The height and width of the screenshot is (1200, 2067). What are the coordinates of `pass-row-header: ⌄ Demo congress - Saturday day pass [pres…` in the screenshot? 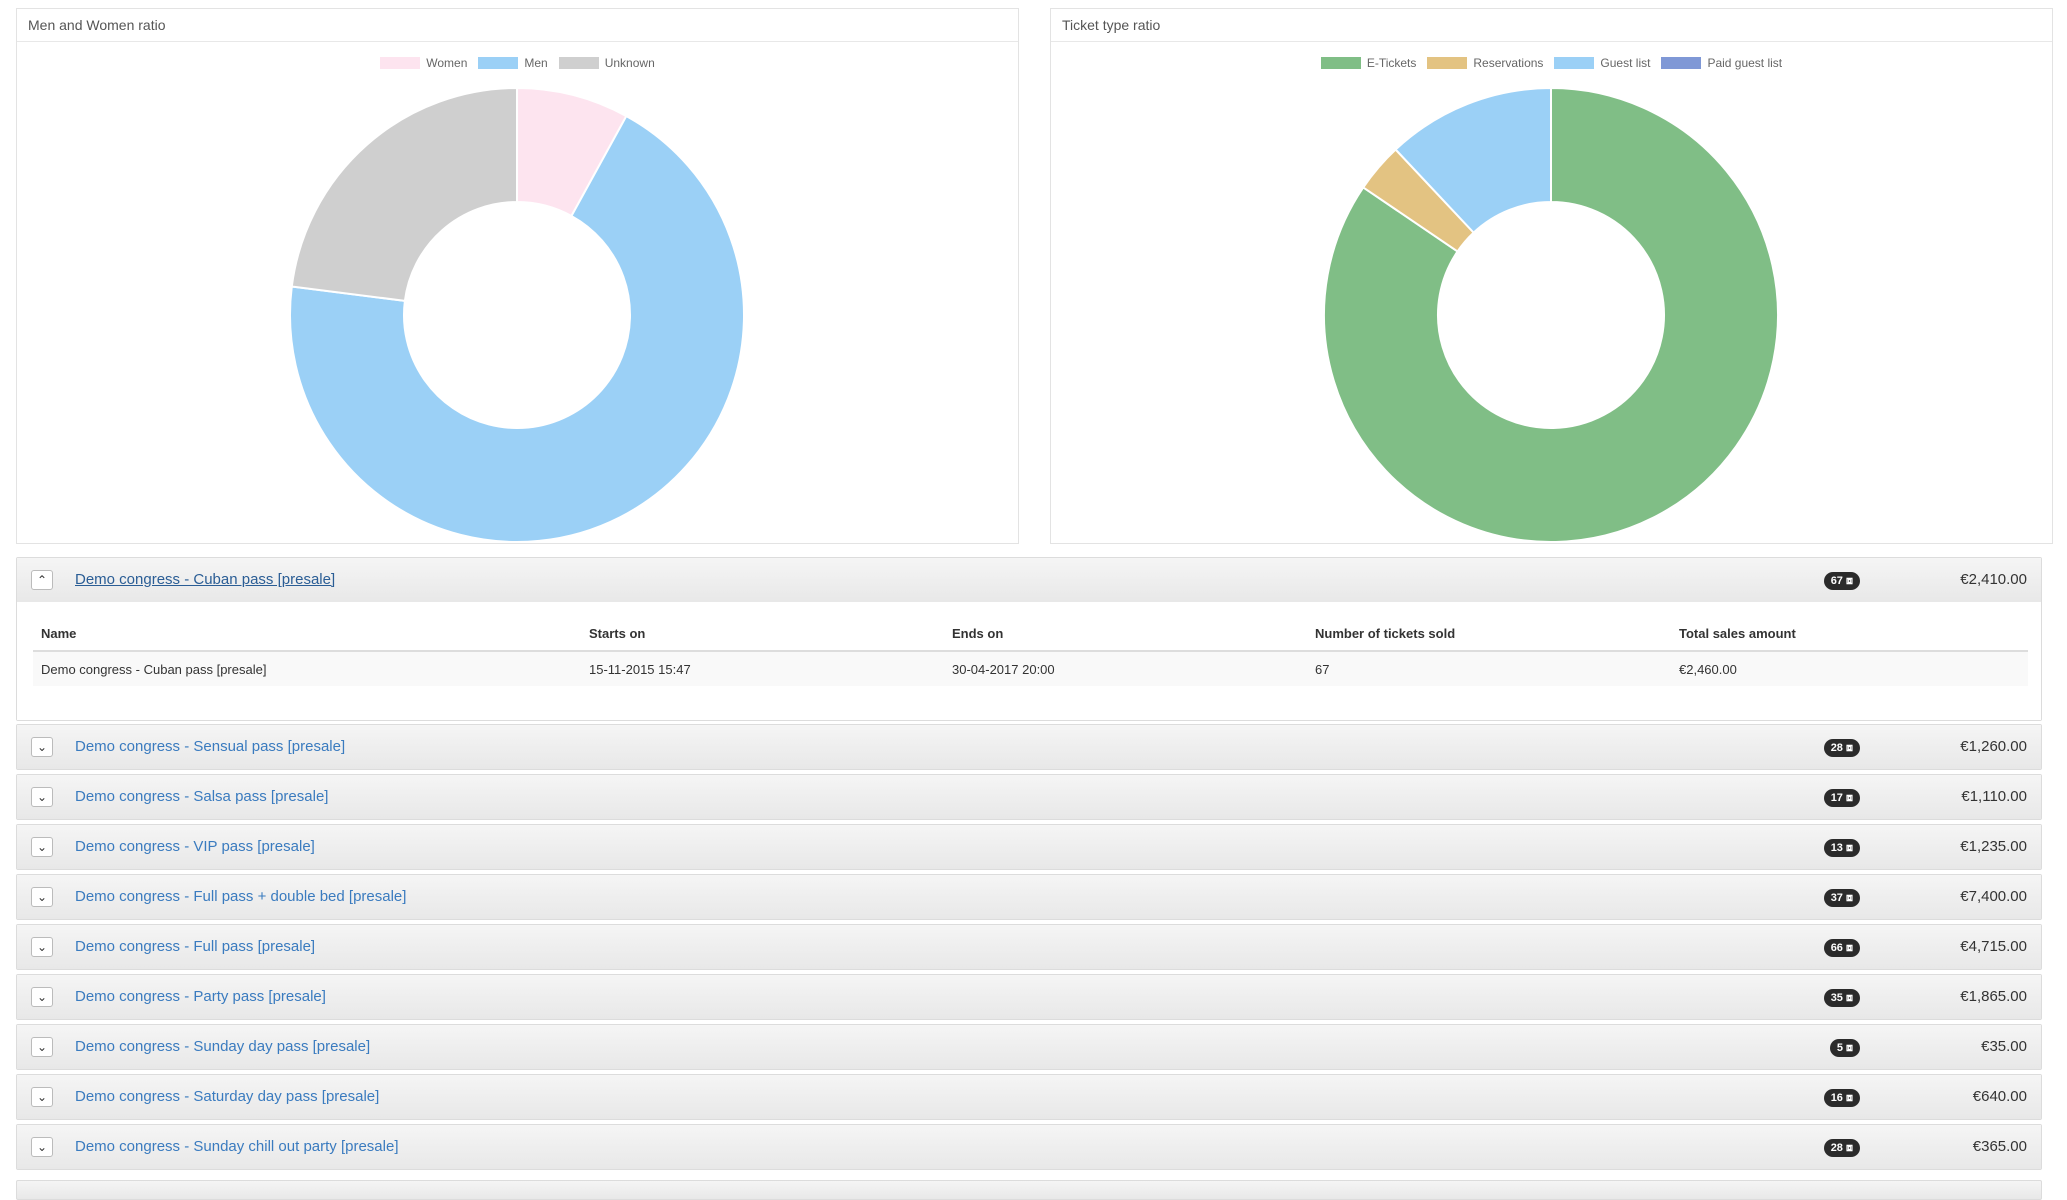 It's located at (1029, 1097).